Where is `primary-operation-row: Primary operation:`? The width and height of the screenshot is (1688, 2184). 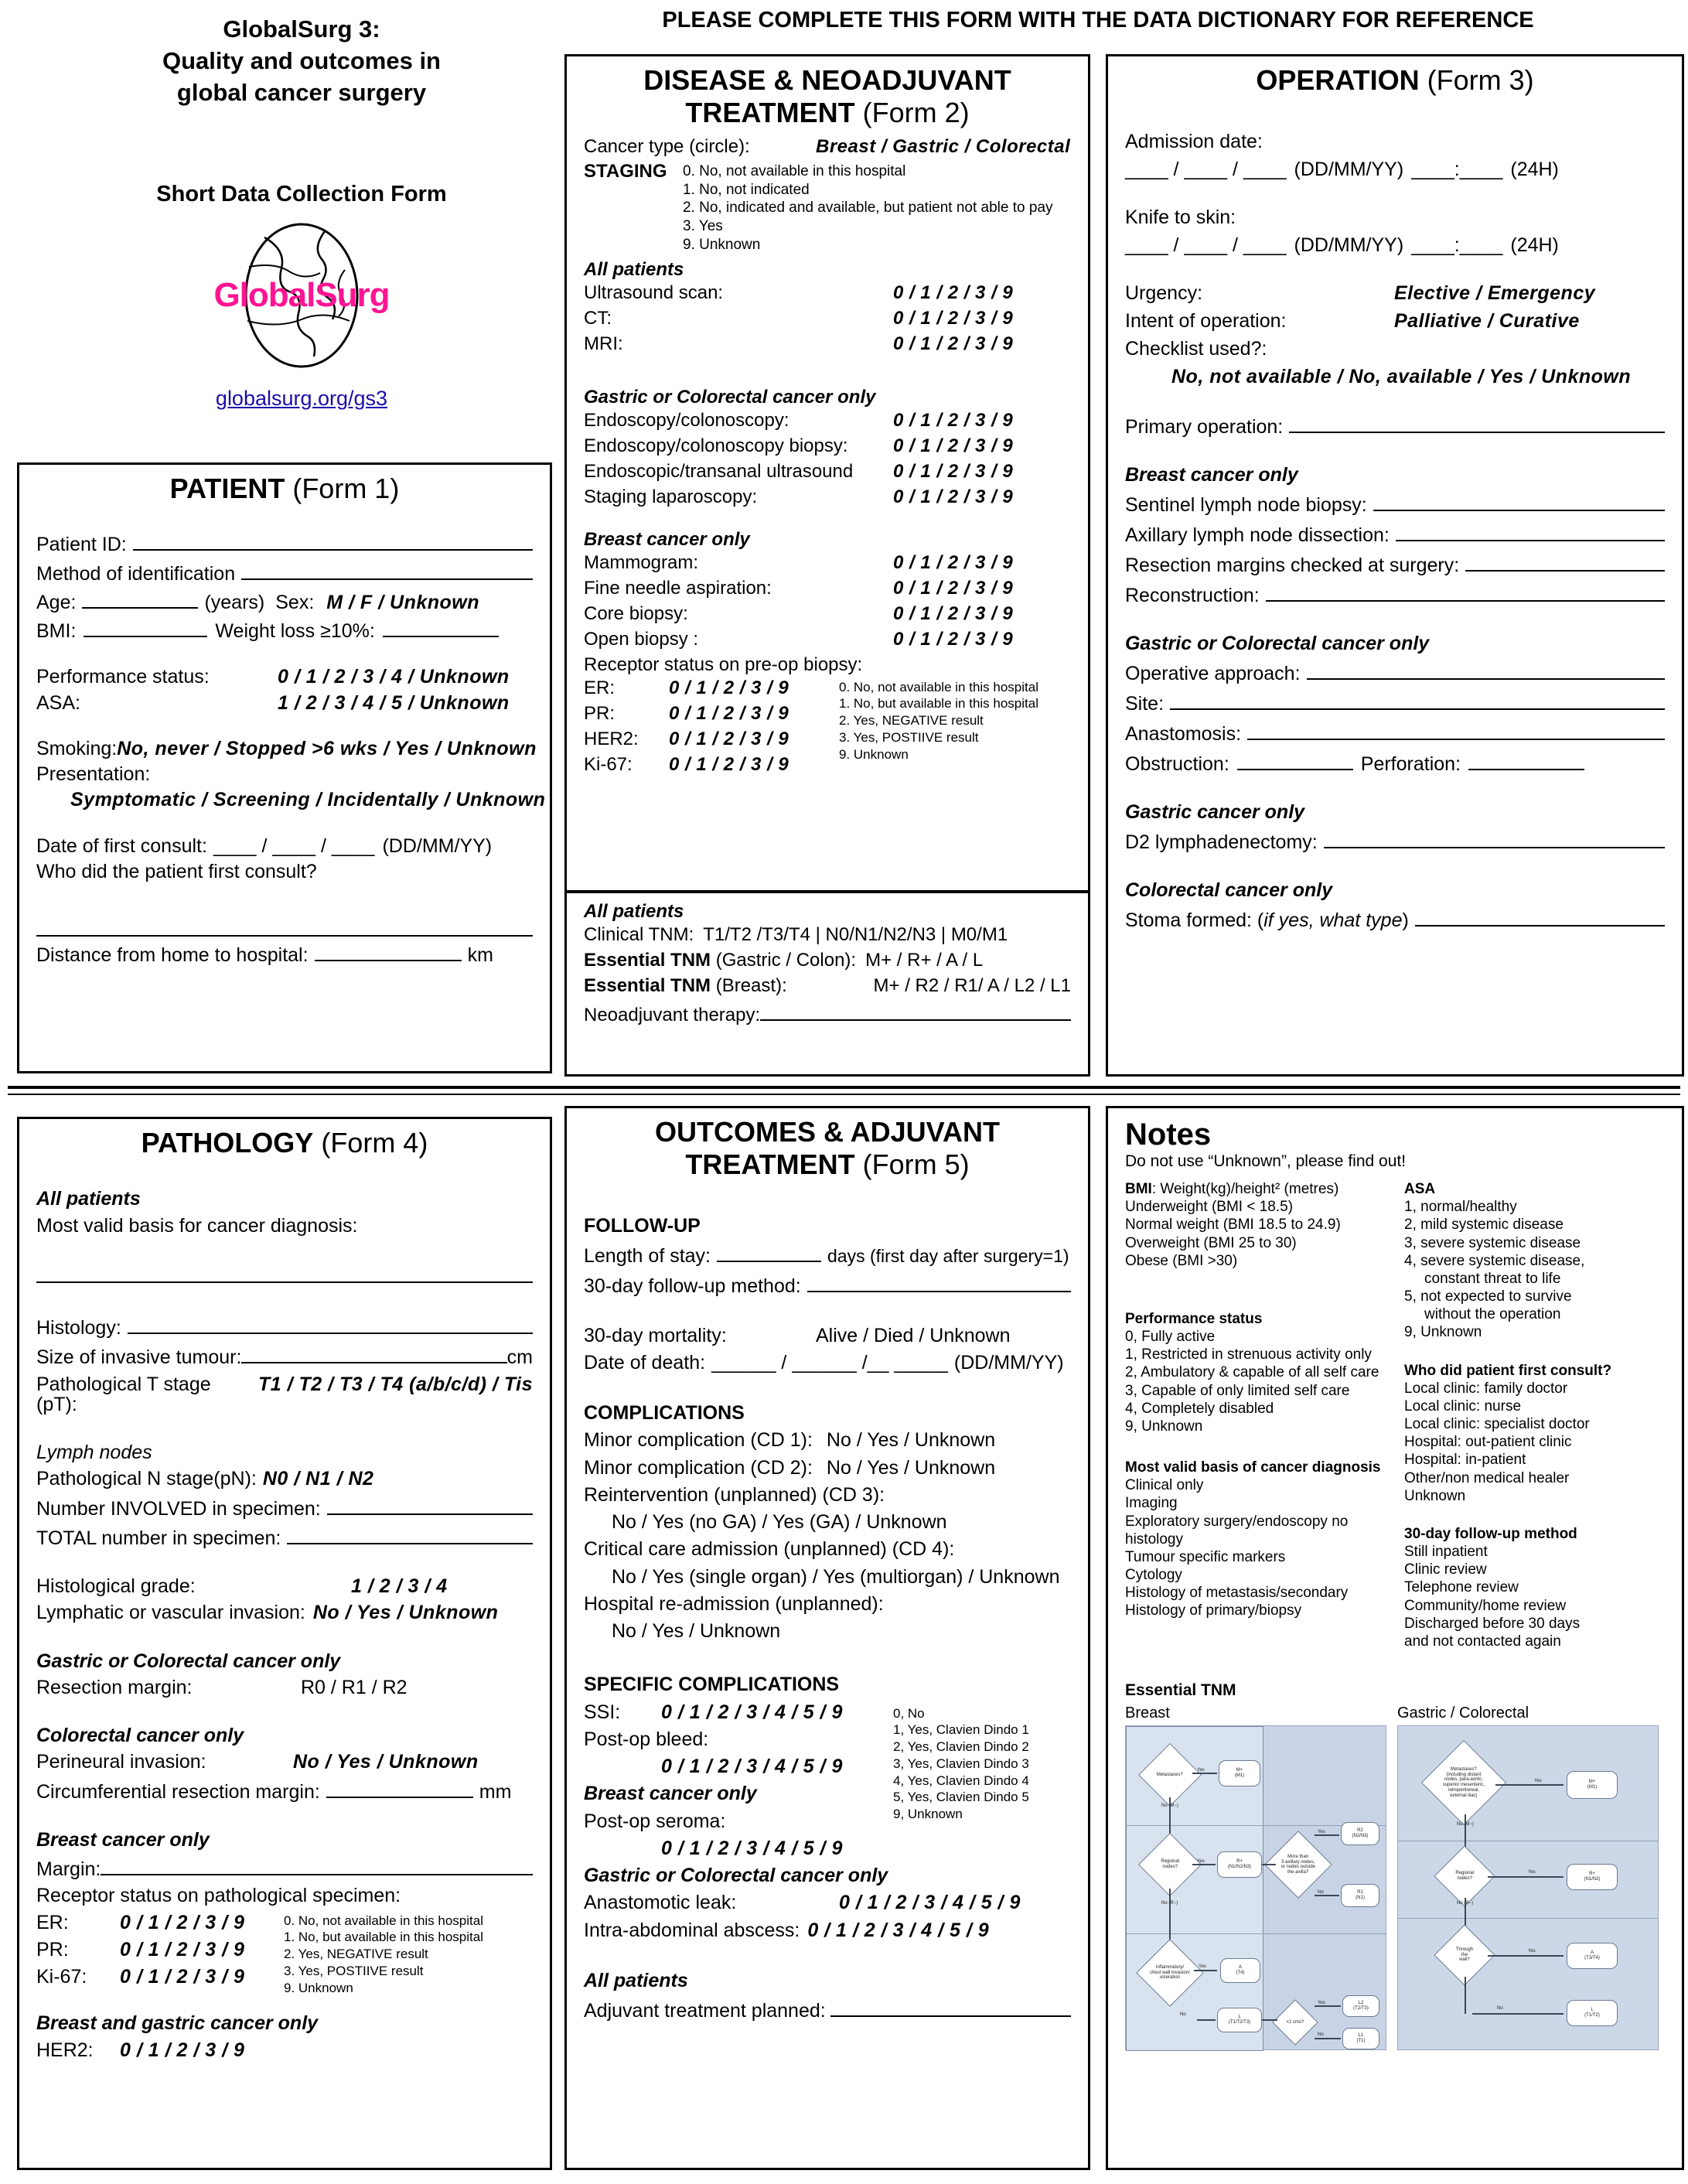
primary-operation-row: Primary operation: is located at coordinates (1395, 426).